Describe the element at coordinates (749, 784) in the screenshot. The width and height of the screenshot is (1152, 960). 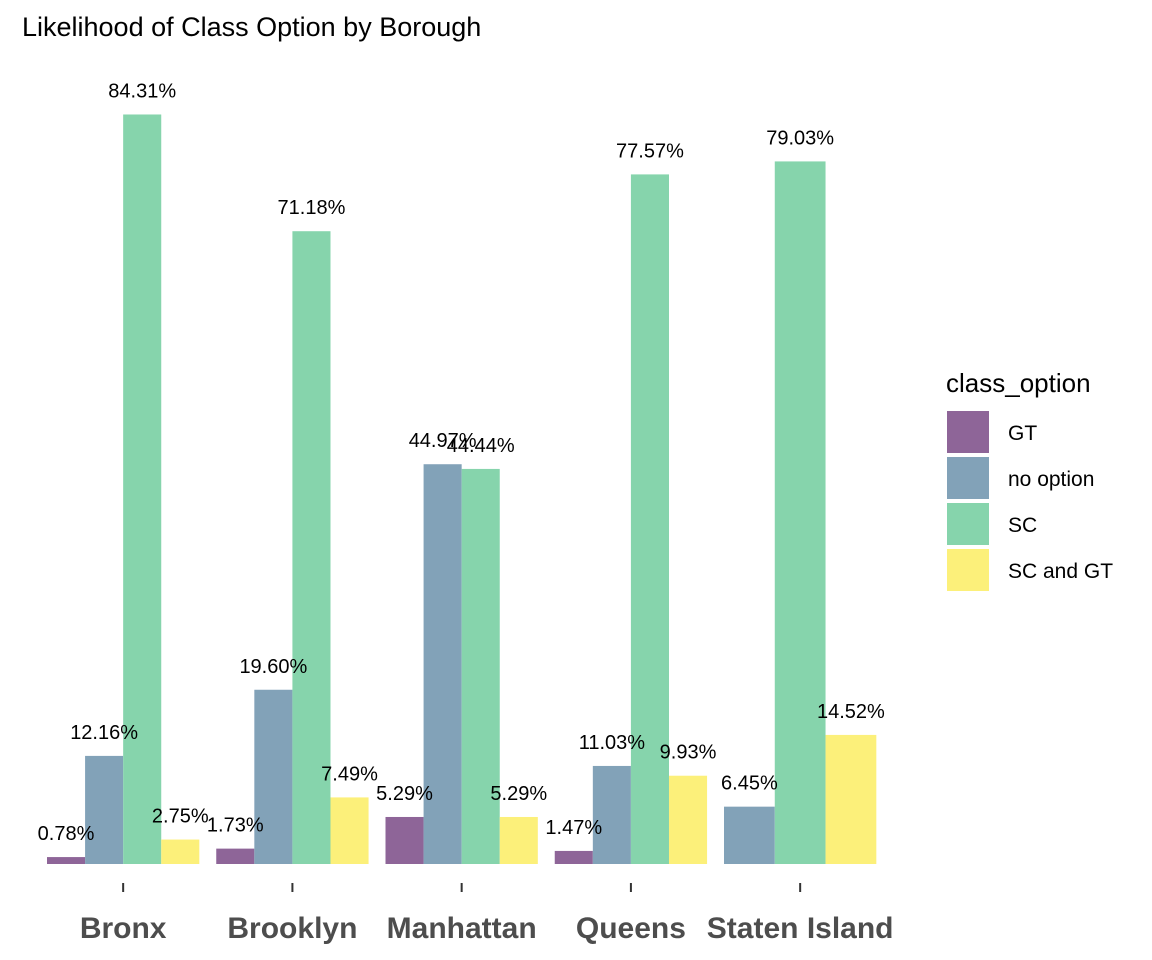
I see `data-label-staten-island-no-option: 6.45%` at that location.